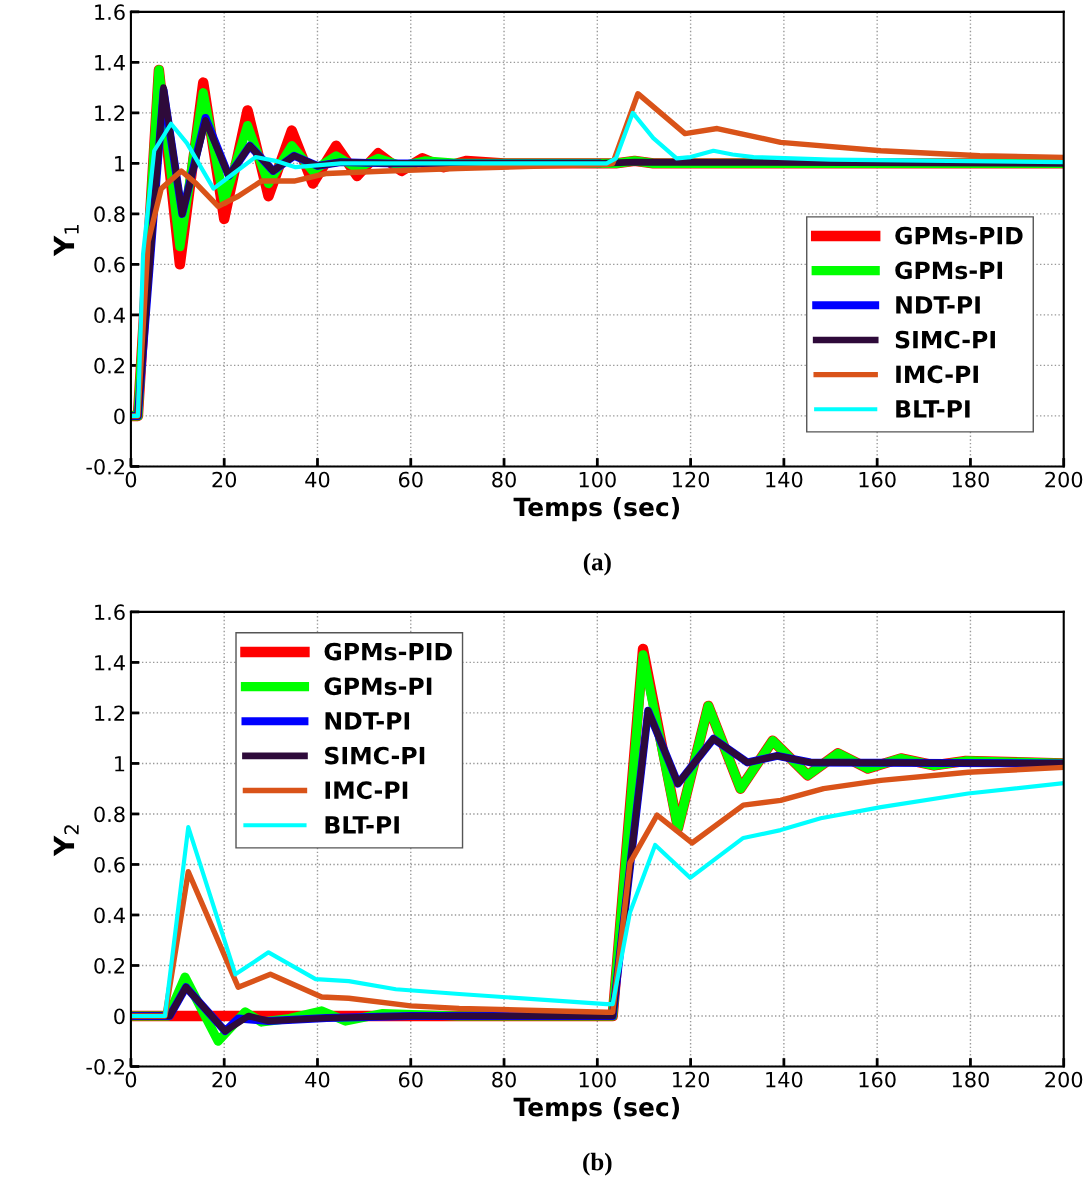 The image size is (1091, 1185). What do you see at coordinates (66, 240) in the screenshot?
I see `y-axis-title: Y$_{1}$` at bounding box center [66, 240].